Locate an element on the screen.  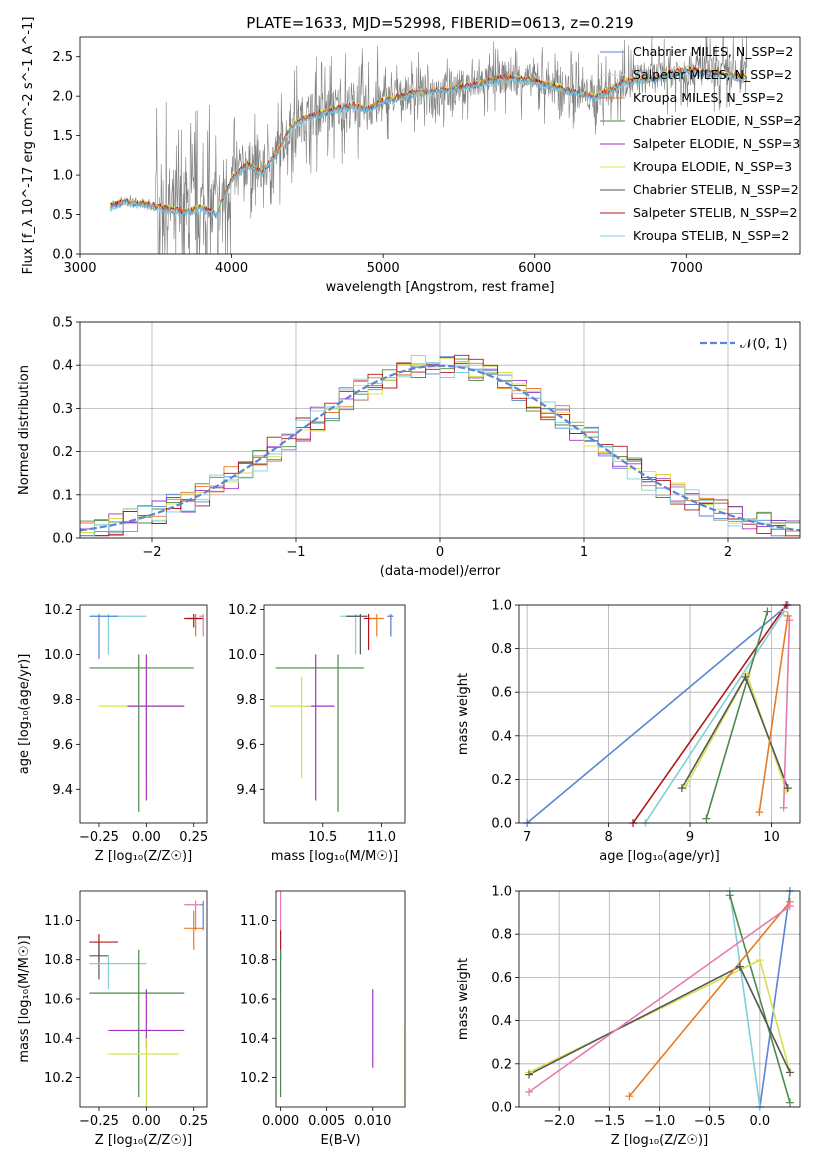
x-axis-label: Z [log₁₀(Z/Z☉)] is located at coordinates (659, 1140).